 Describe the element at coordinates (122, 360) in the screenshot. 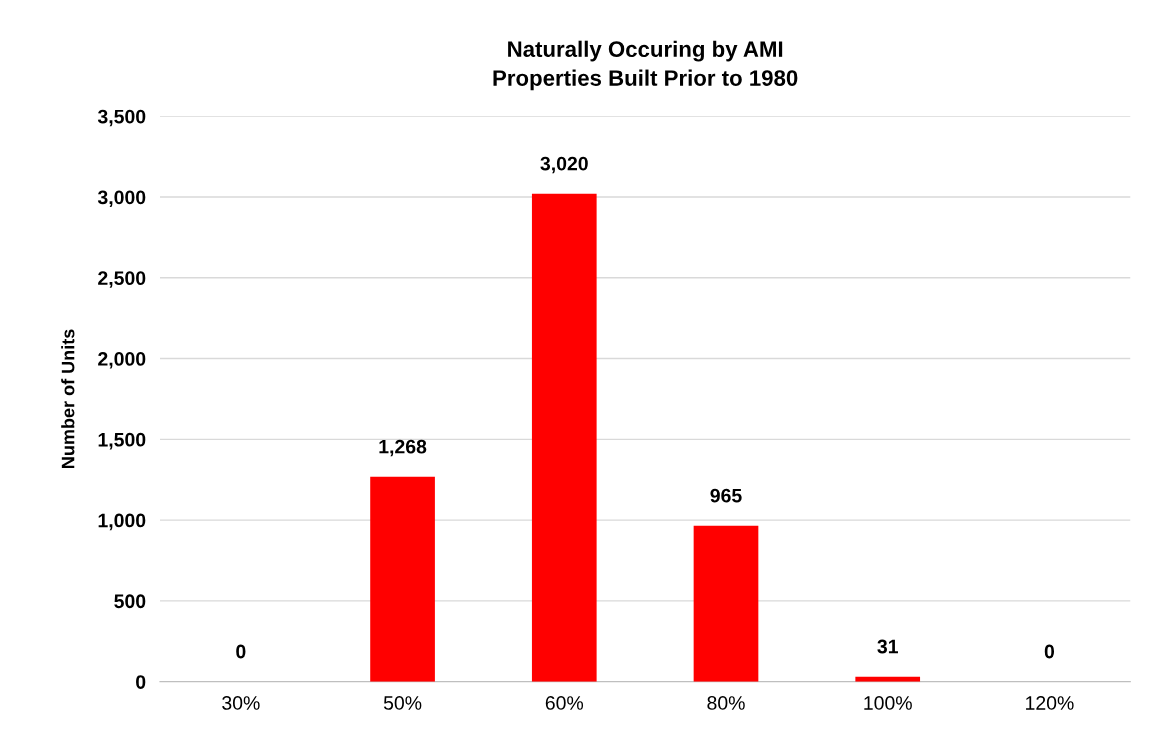

I see `y-tick-label: 2,000` at that location.